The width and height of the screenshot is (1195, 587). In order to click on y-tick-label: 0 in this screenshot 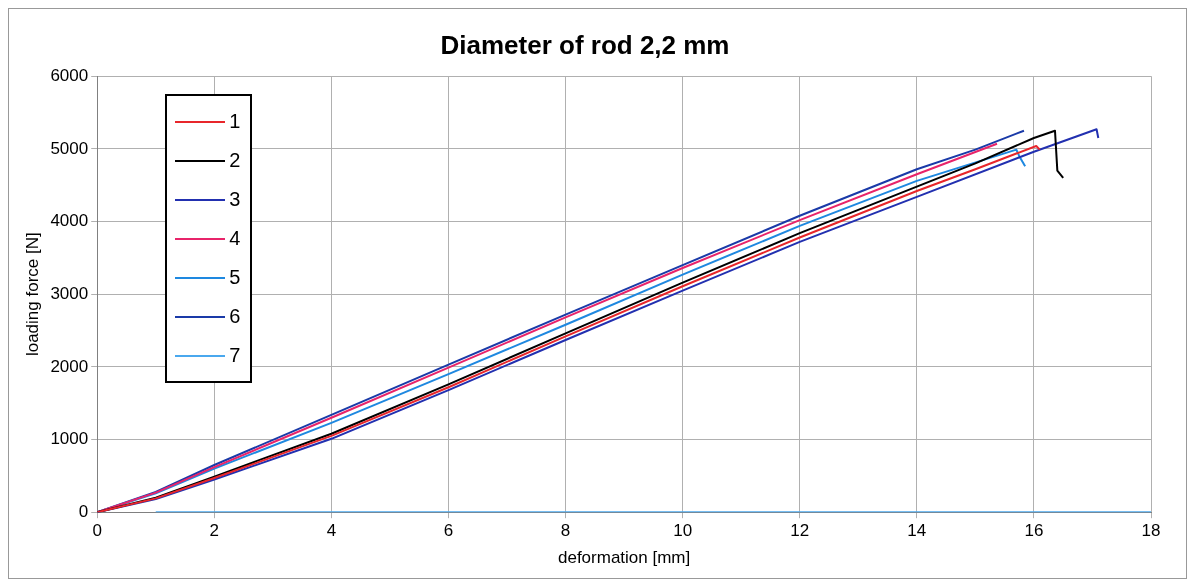, I will do `click(83, 511)`.